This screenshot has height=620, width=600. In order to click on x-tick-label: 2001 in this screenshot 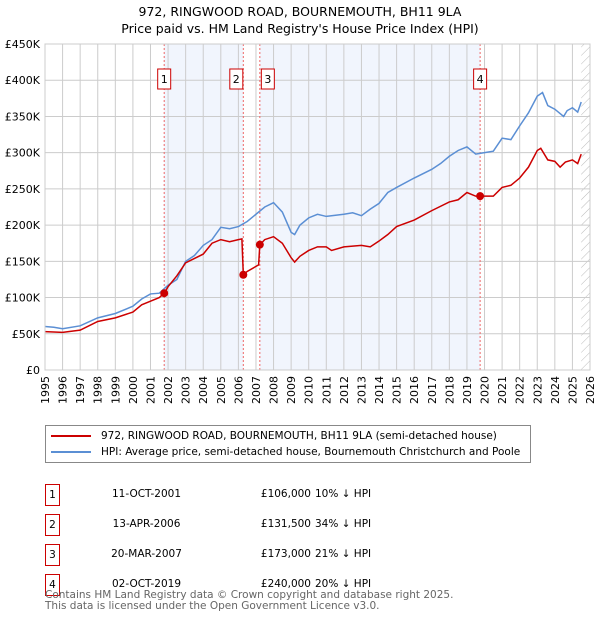, I will do `click(150, 390)`.